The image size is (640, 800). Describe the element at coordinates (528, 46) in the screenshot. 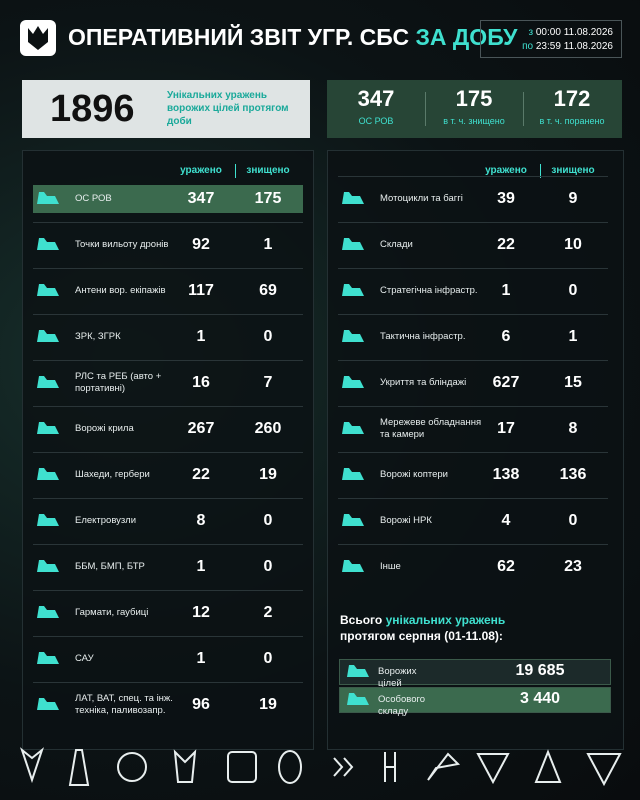

I see `period-word: по` at that location.